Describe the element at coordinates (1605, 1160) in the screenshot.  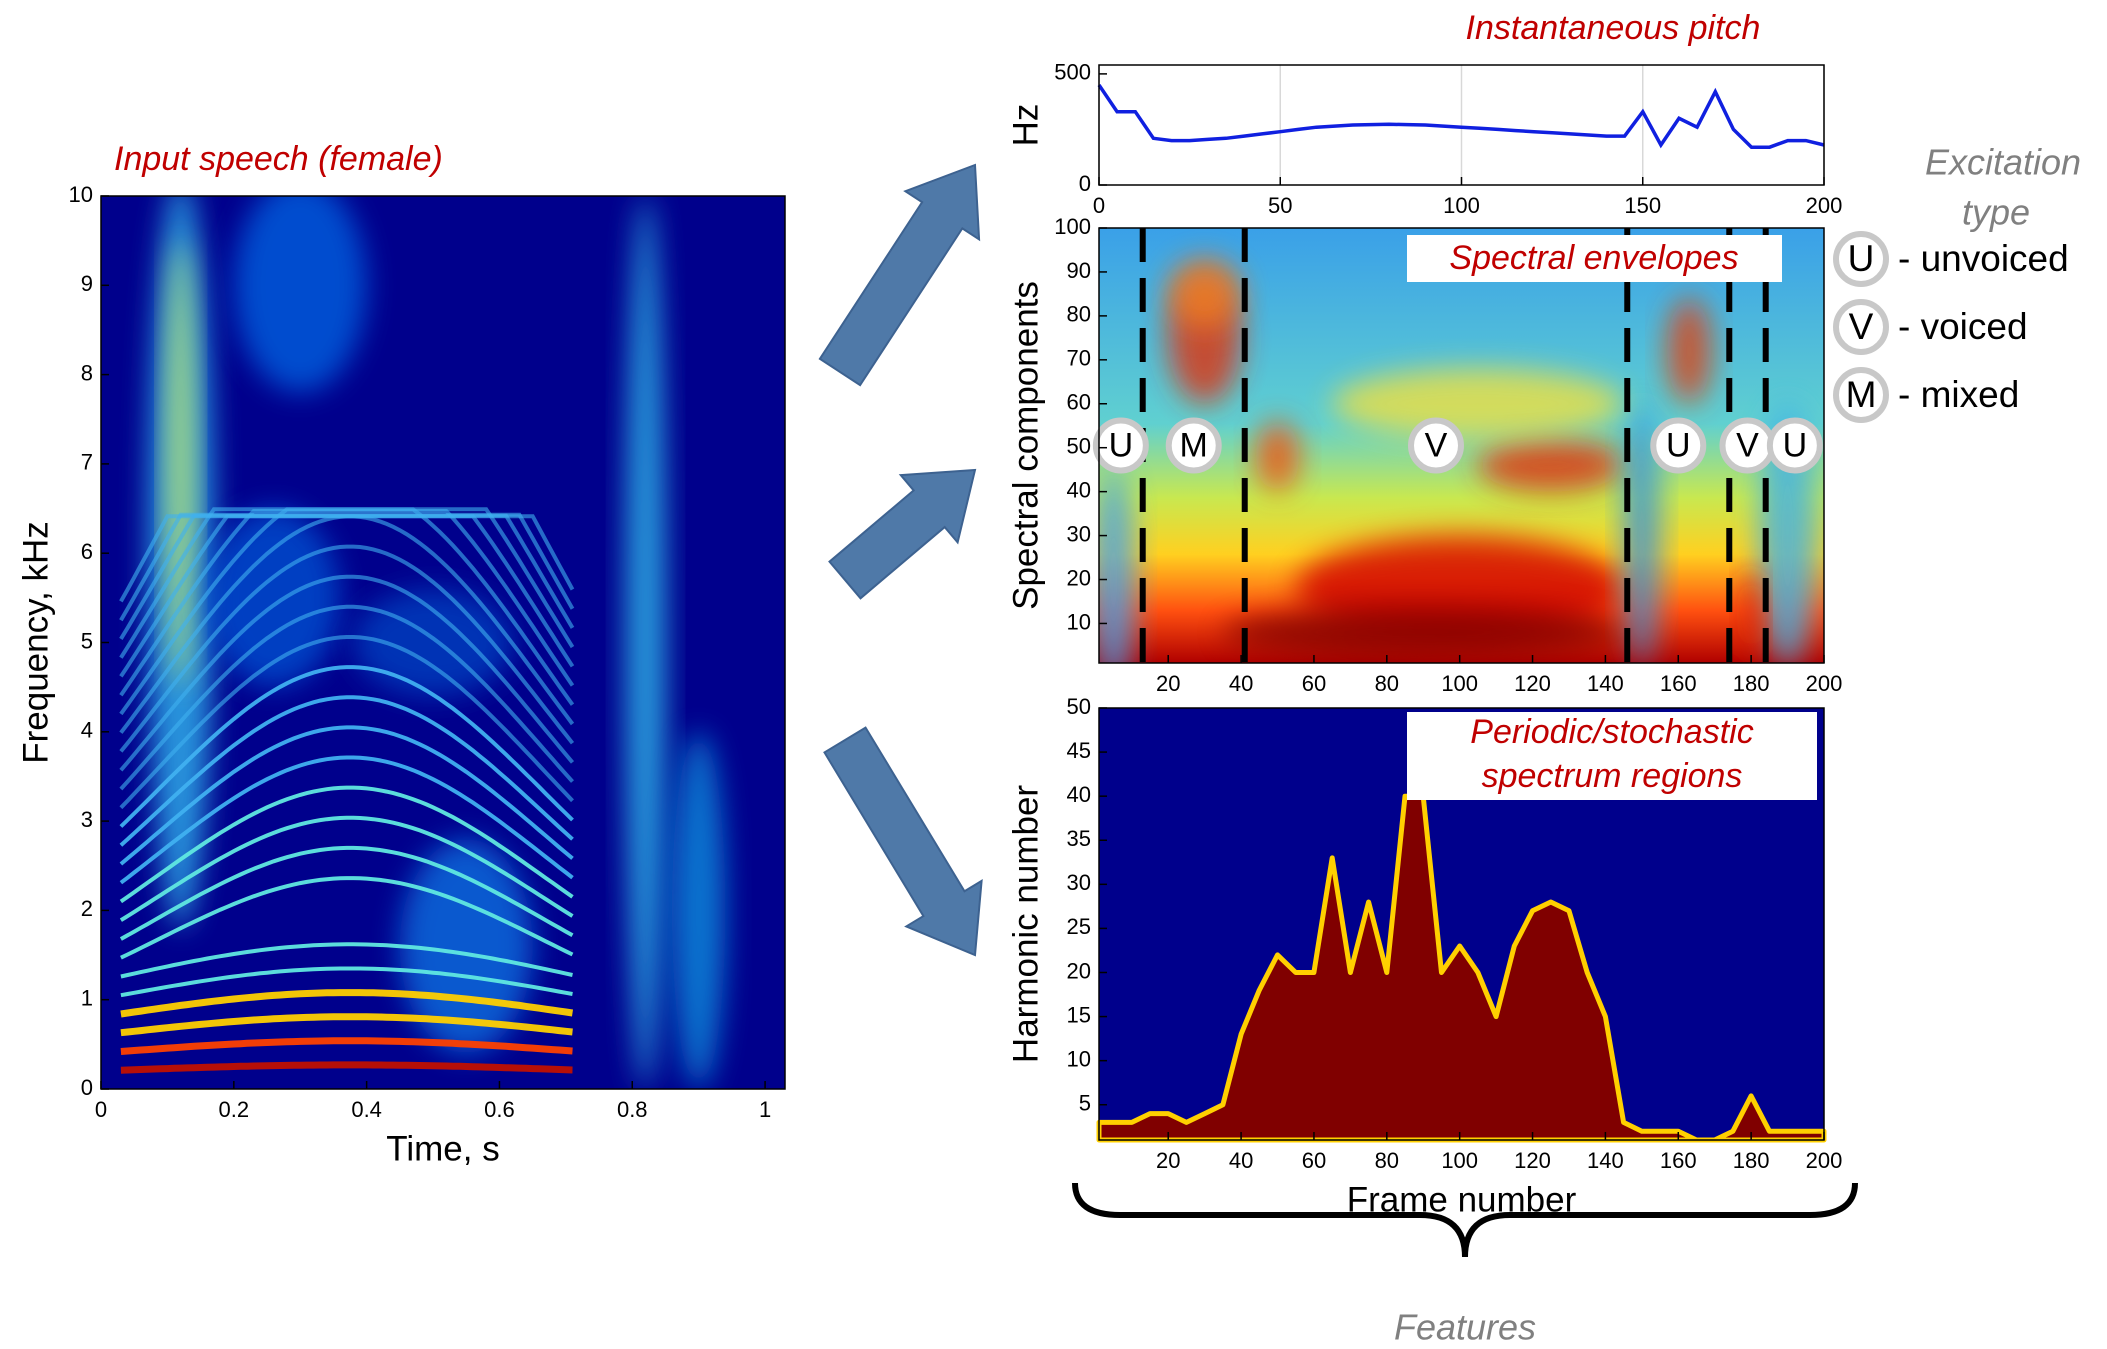
I see `x-tick-label: 140` at that location.